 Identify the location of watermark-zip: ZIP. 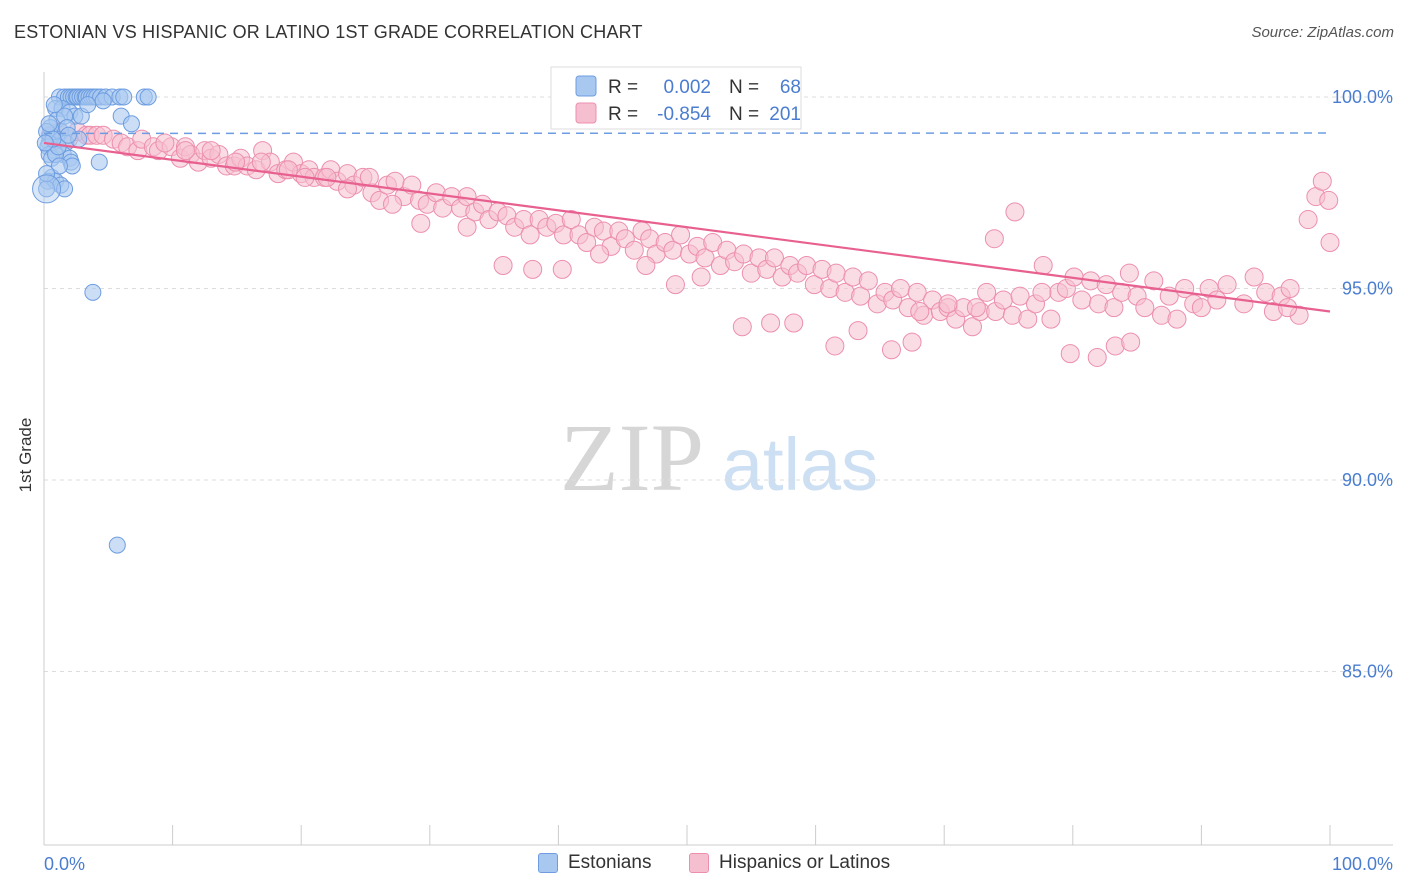
(632, 457).